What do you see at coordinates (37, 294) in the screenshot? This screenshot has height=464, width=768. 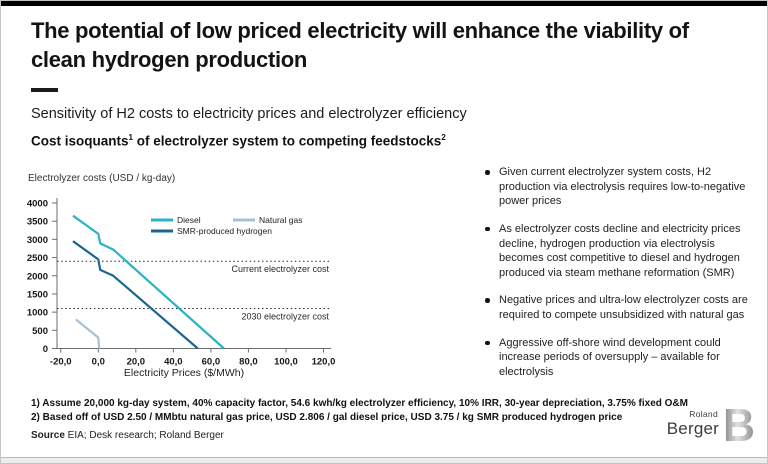 I see `y-tick-label: 1500` at bounding box center [37, 294].